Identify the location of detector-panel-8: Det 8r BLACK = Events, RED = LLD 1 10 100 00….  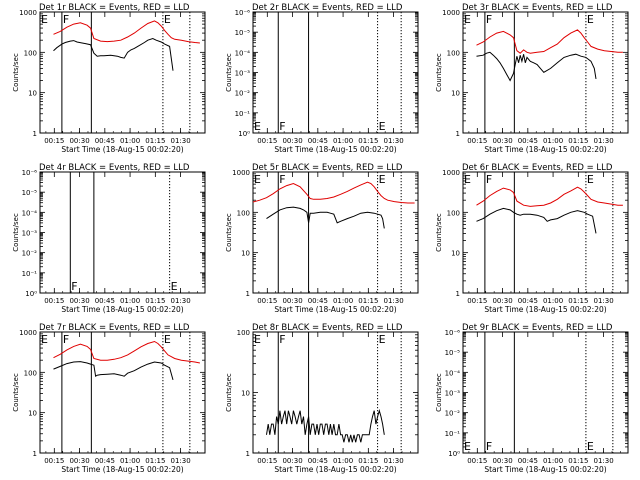
(322, 398).